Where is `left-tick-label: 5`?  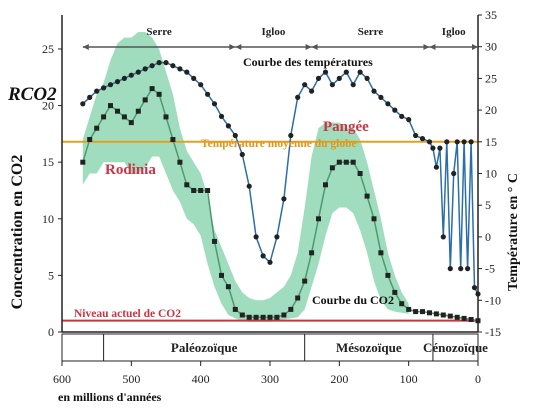 left-tick-label: 5 is located at coordinates (51, 275).